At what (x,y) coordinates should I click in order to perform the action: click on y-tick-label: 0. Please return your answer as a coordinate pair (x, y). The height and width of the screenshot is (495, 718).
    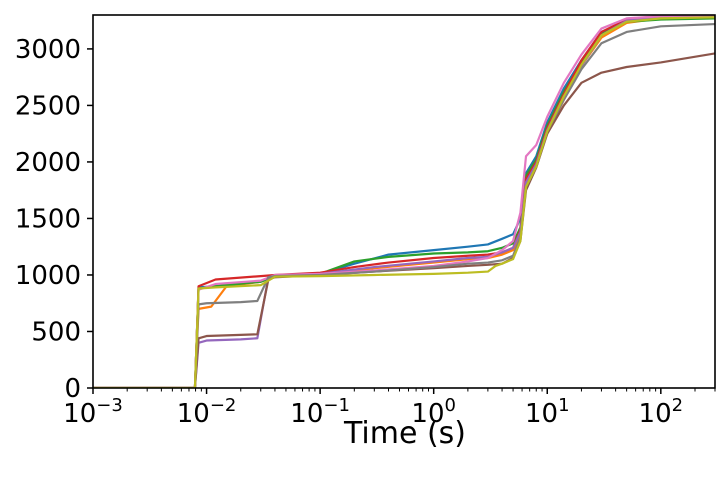
    Looking at the image, I should click on (72, 389).